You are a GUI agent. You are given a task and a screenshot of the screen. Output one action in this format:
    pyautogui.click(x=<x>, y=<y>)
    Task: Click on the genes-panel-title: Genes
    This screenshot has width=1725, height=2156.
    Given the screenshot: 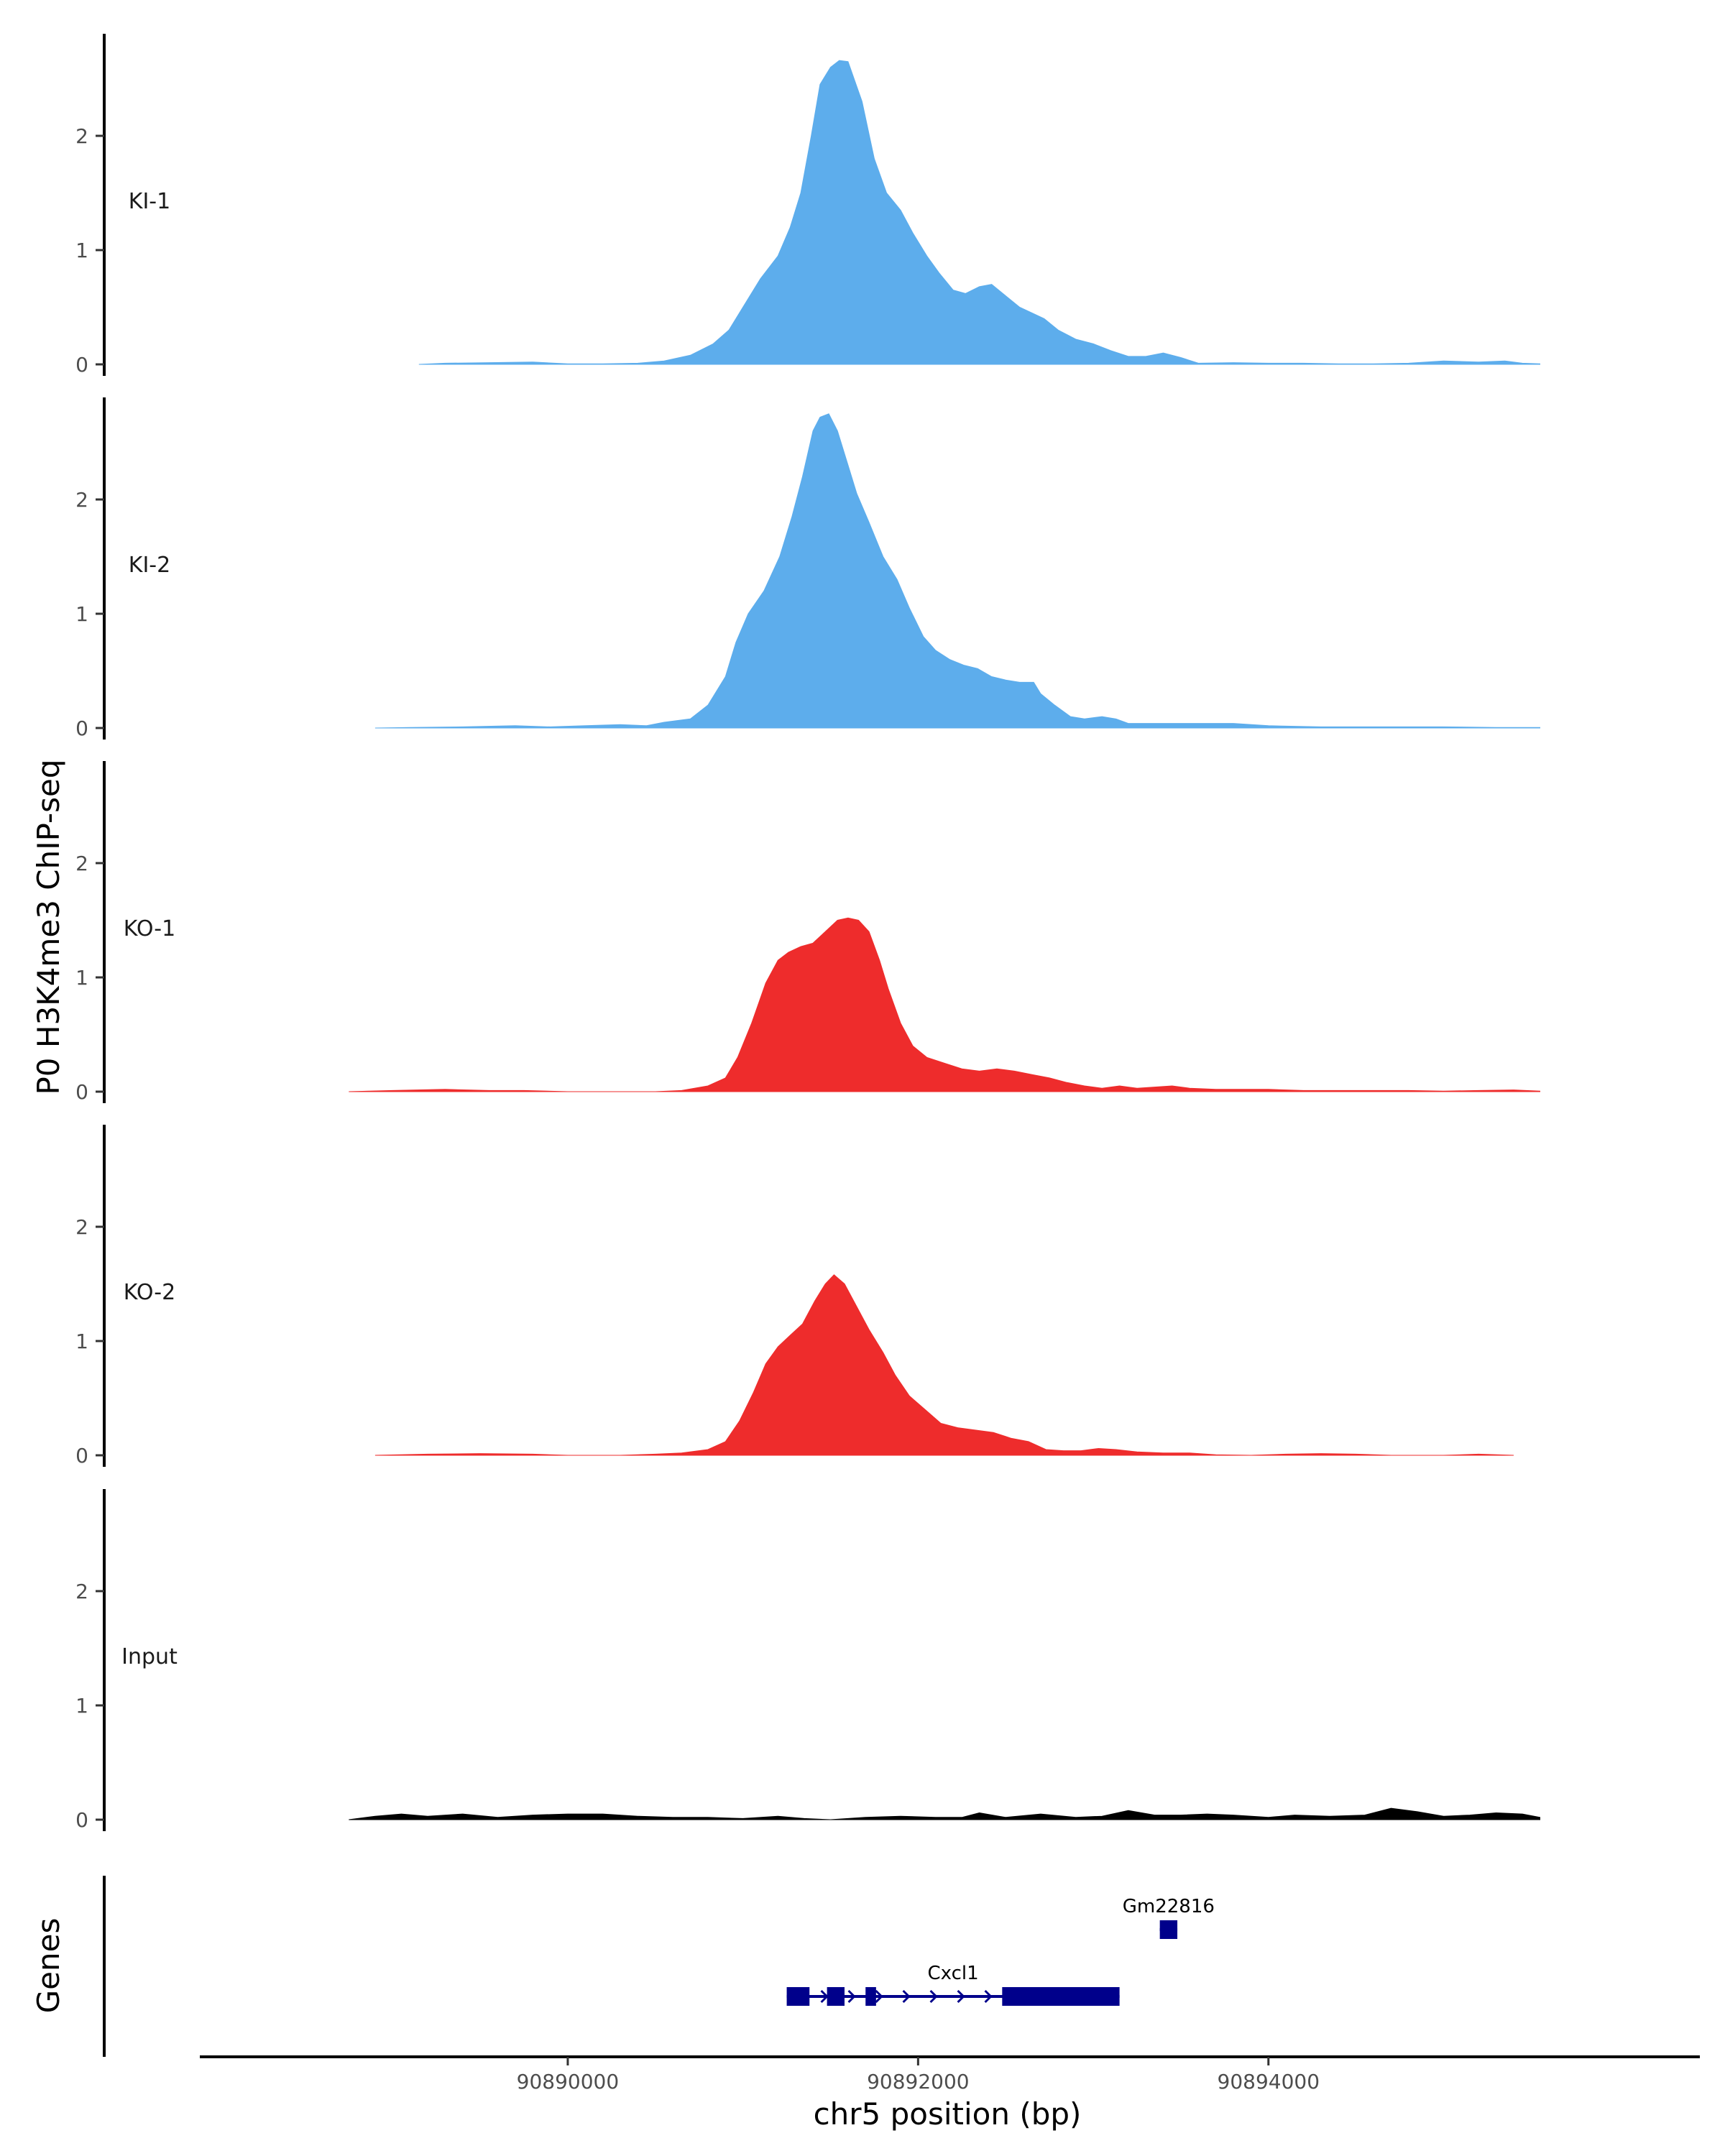 What is the action you would take?
    pyautogui.click(x=48, y=1966)
    